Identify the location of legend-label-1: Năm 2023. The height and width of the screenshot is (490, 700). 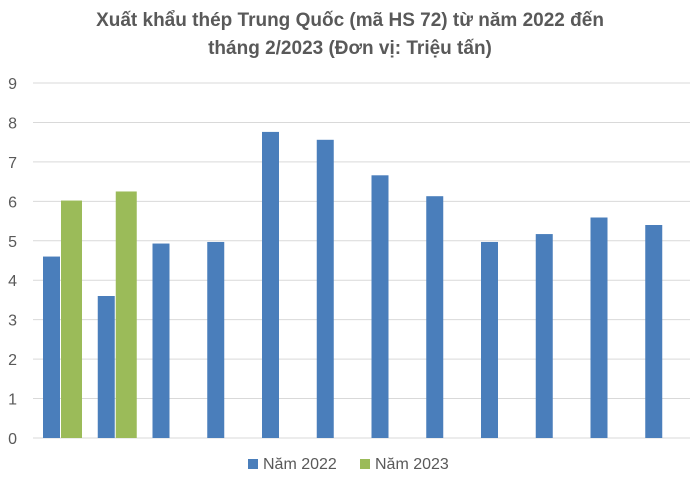
(412, 464).